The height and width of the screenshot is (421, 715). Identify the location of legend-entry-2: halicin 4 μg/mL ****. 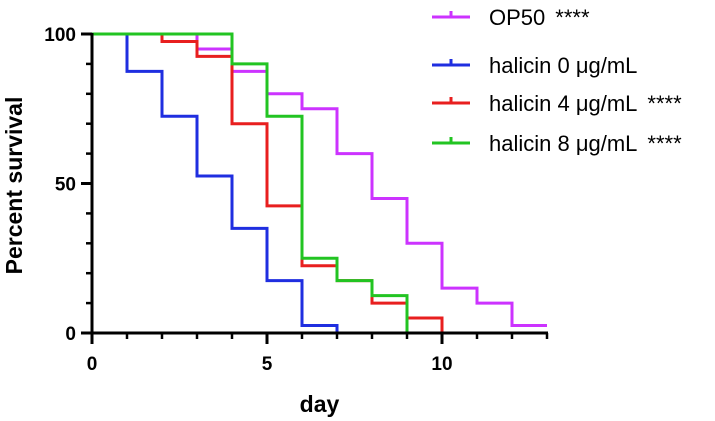
(557, 103).